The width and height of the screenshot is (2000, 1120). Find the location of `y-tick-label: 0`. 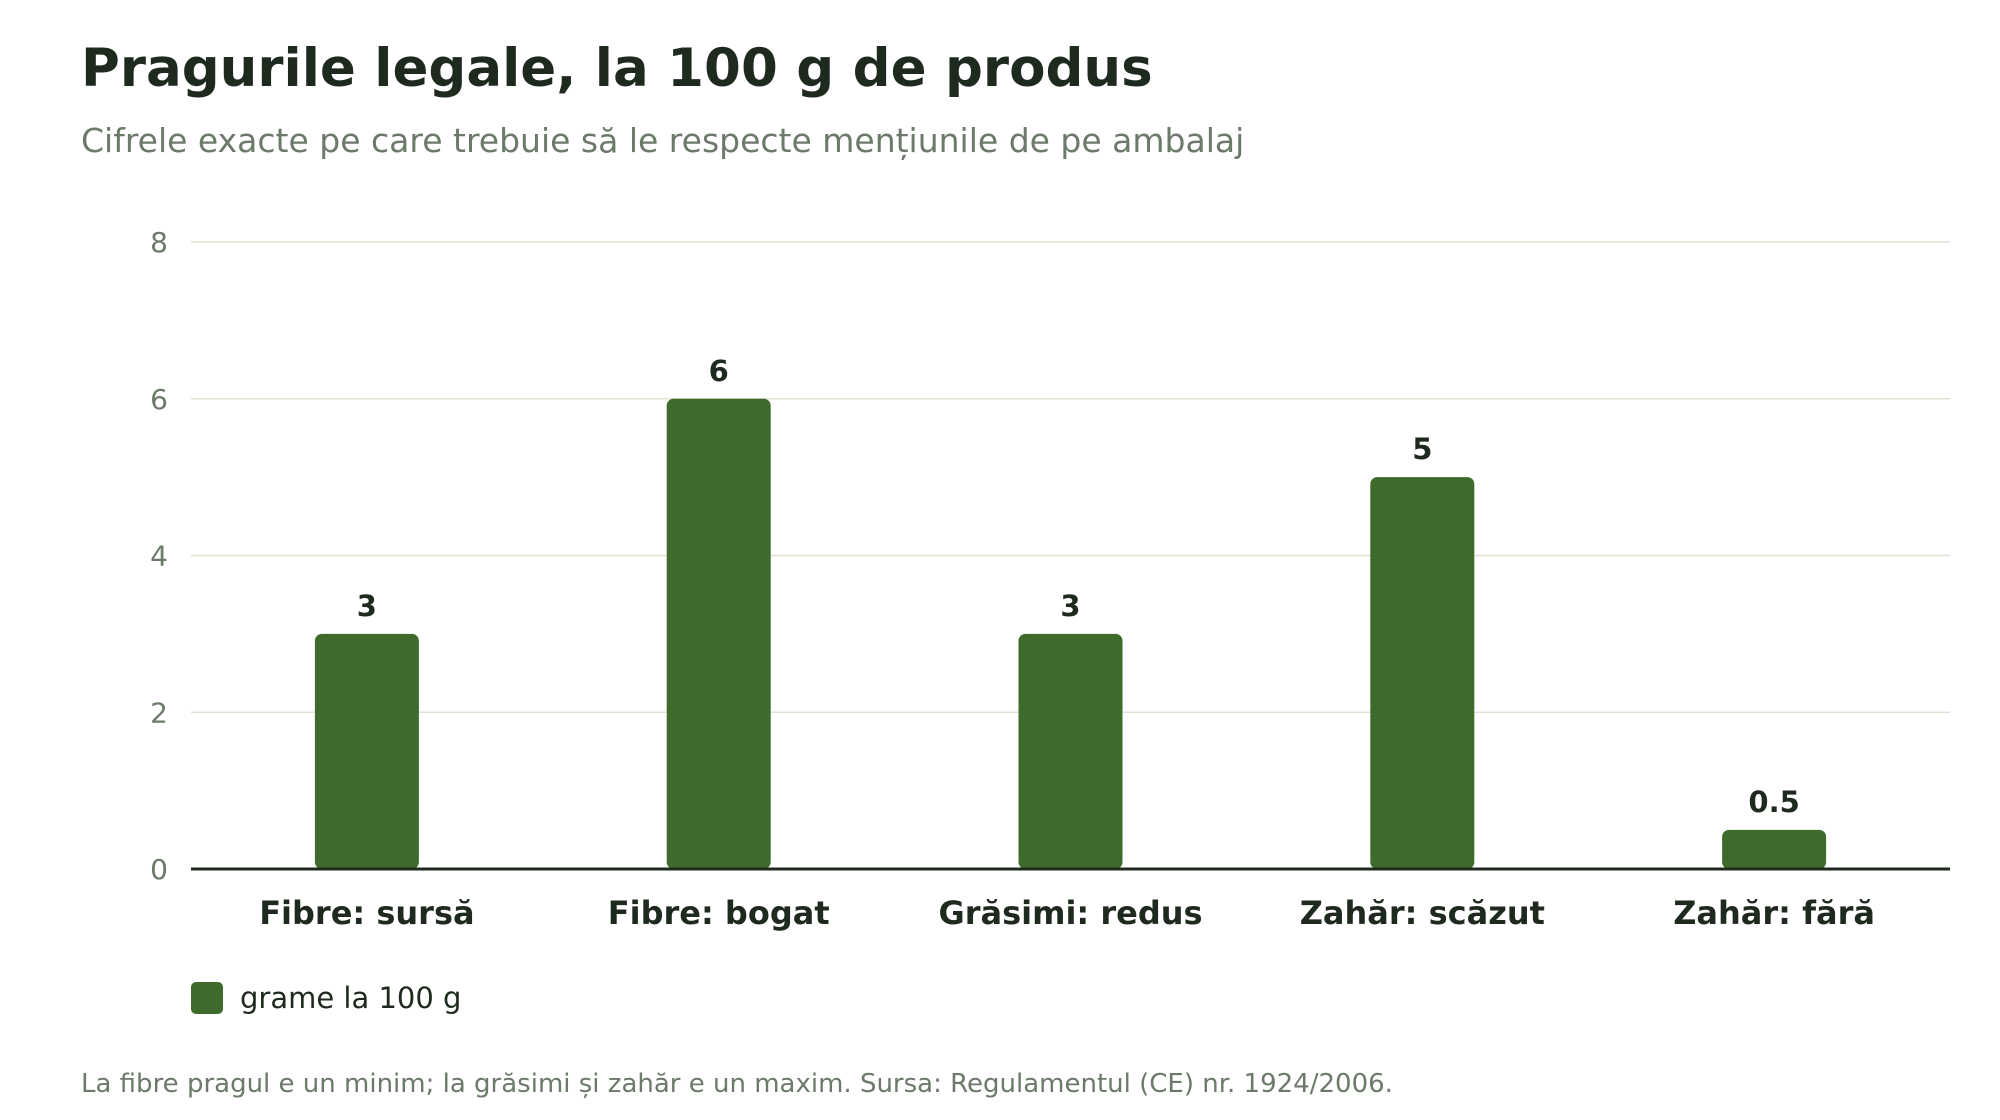

y-tick-label: 0 is located at coordinates (159, 869).